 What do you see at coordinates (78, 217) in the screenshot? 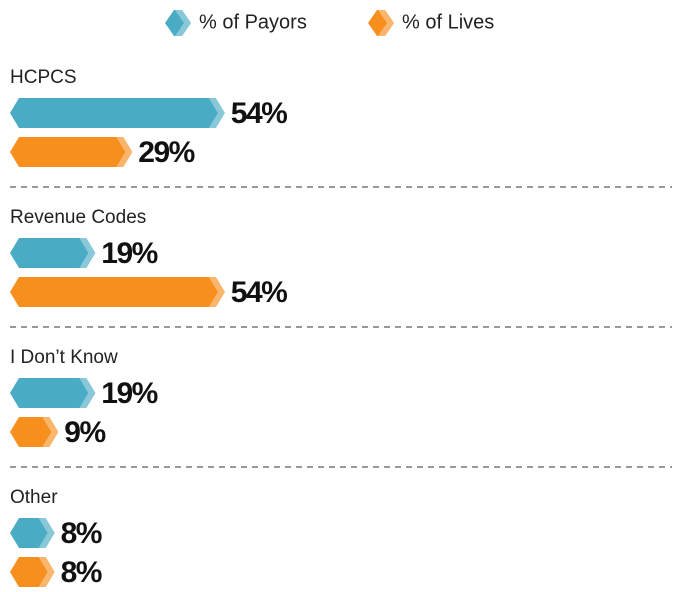
I see `category-label: Revenue Codes` at bounding box center [78, 217].